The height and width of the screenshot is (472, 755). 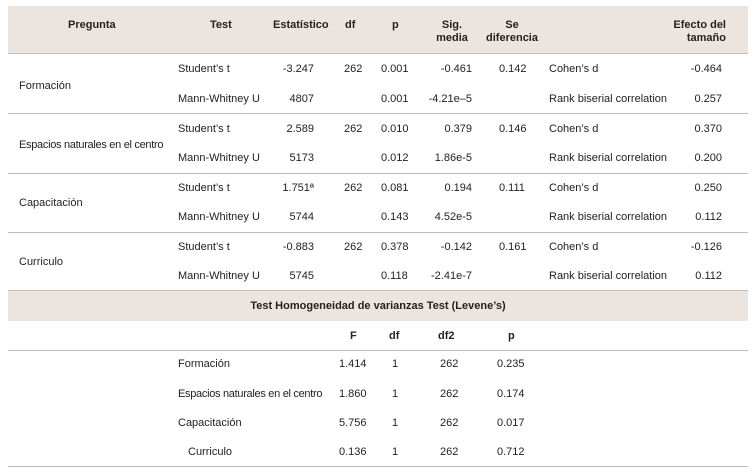 I want to click on cell-p: 0.118, so click(x=394, y=276).